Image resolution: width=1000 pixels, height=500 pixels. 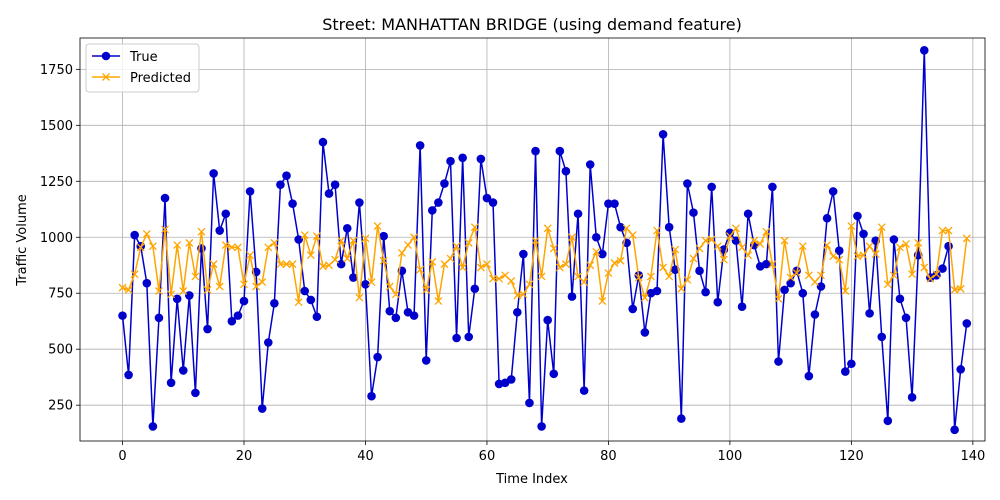 What do you see at coordinates (56, 238) in the screenshot?
I see `y-tick-label: 1000` at bounding box center [56, 238].